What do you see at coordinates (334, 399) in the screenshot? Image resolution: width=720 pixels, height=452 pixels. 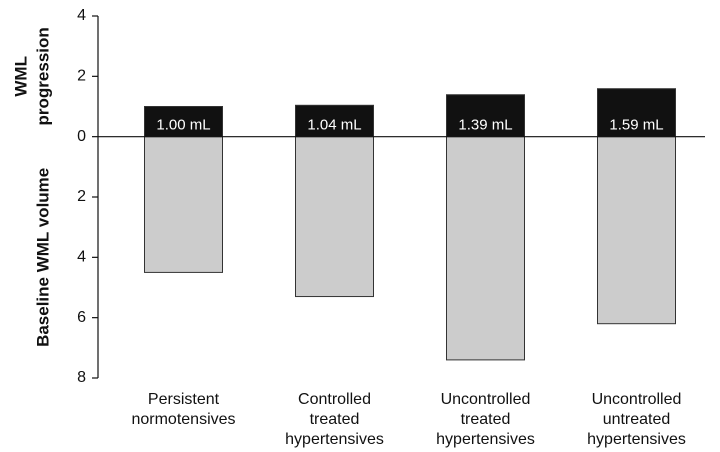 I see `x-tick-label: Controlled` at bounding box center [334, 399].